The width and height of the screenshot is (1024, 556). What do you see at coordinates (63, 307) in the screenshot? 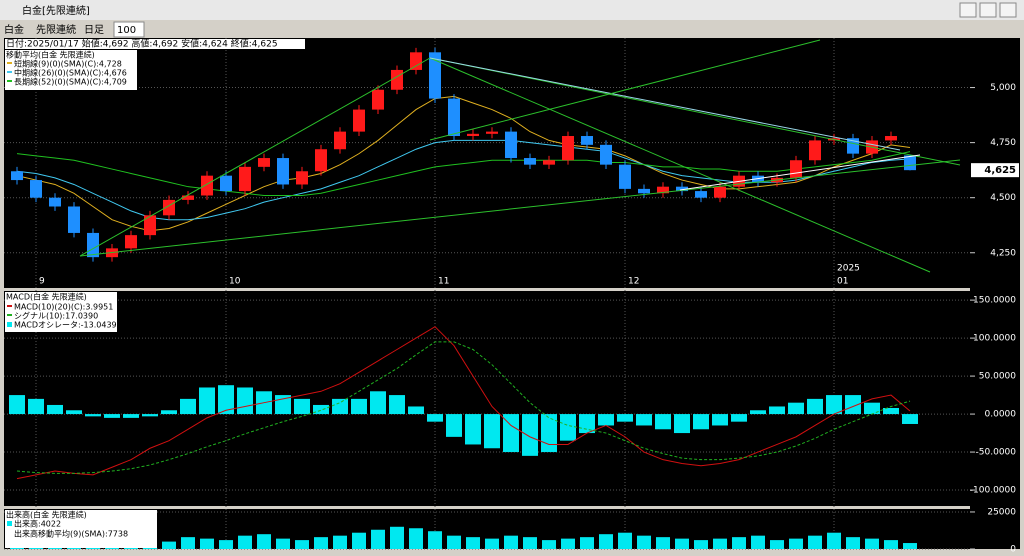
I see `legend-entry: MACD(10)(20)(C):3.9951` at bounding box center [63, 307].